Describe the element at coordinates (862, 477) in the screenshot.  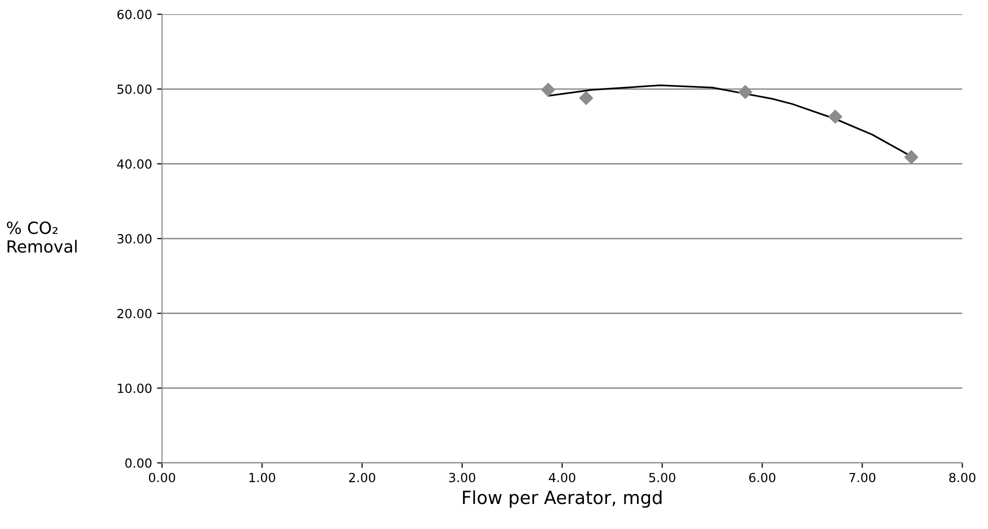
I see `x-tick-label: 7.00` at that location.